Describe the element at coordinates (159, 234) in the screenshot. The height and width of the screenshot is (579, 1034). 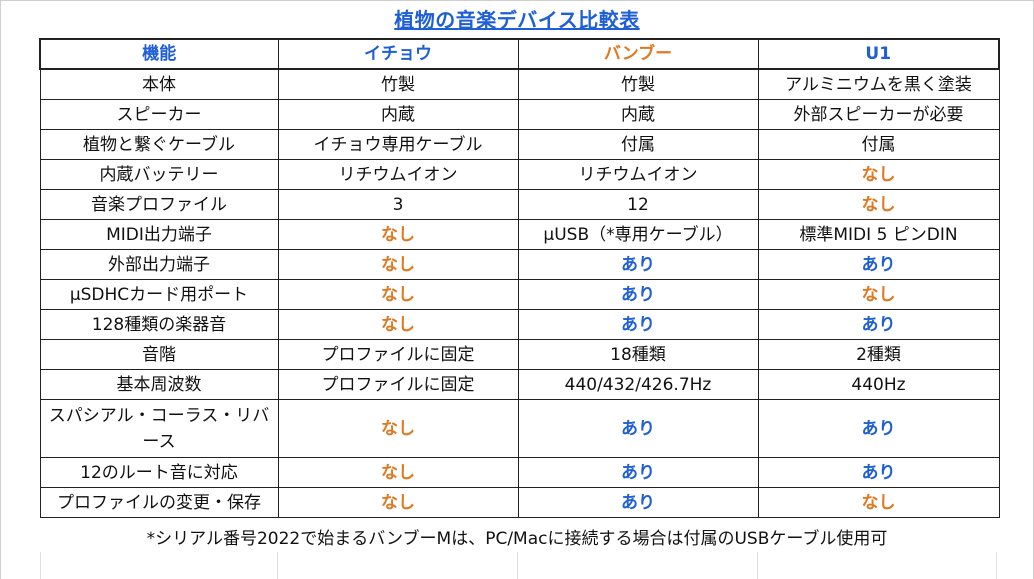
I see `feature-cell: MIDI出力端子` at that location.